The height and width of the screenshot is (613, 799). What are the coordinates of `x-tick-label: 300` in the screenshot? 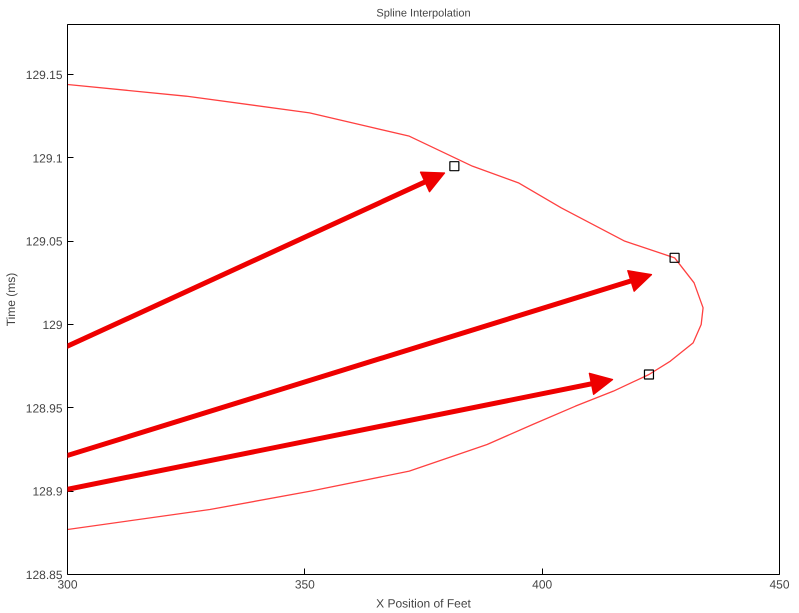 It's located at (67, 585).